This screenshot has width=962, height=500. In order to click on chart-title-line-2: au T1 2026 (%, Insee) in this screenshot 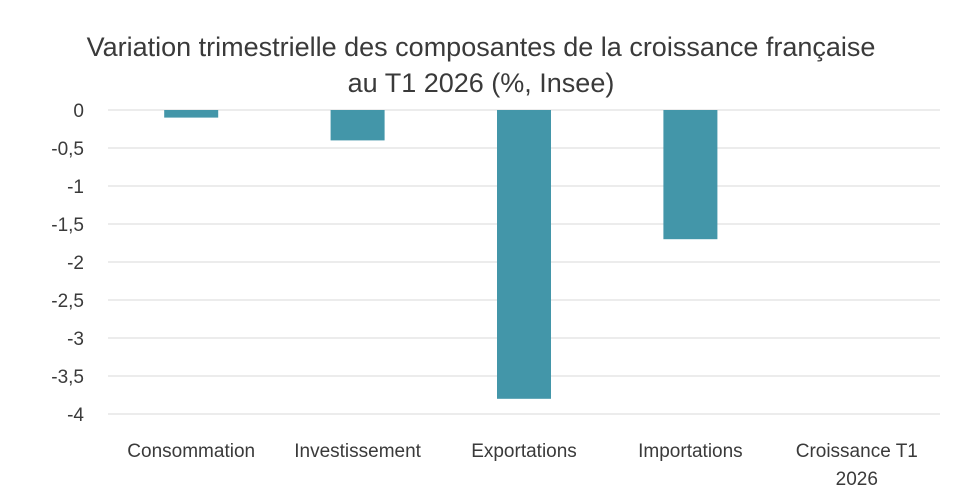, I will do `click(481, 83)`.